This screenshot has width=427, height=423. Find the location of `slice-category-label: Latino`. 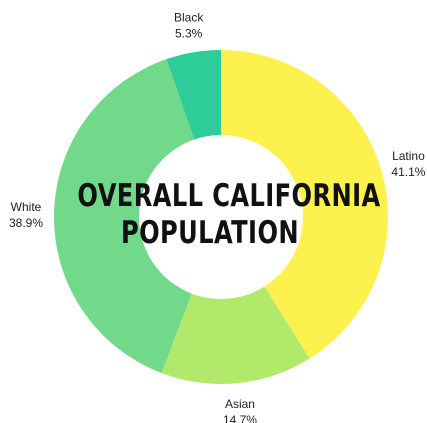

slice-category-label: Latino is located at coordinates (408, 156).